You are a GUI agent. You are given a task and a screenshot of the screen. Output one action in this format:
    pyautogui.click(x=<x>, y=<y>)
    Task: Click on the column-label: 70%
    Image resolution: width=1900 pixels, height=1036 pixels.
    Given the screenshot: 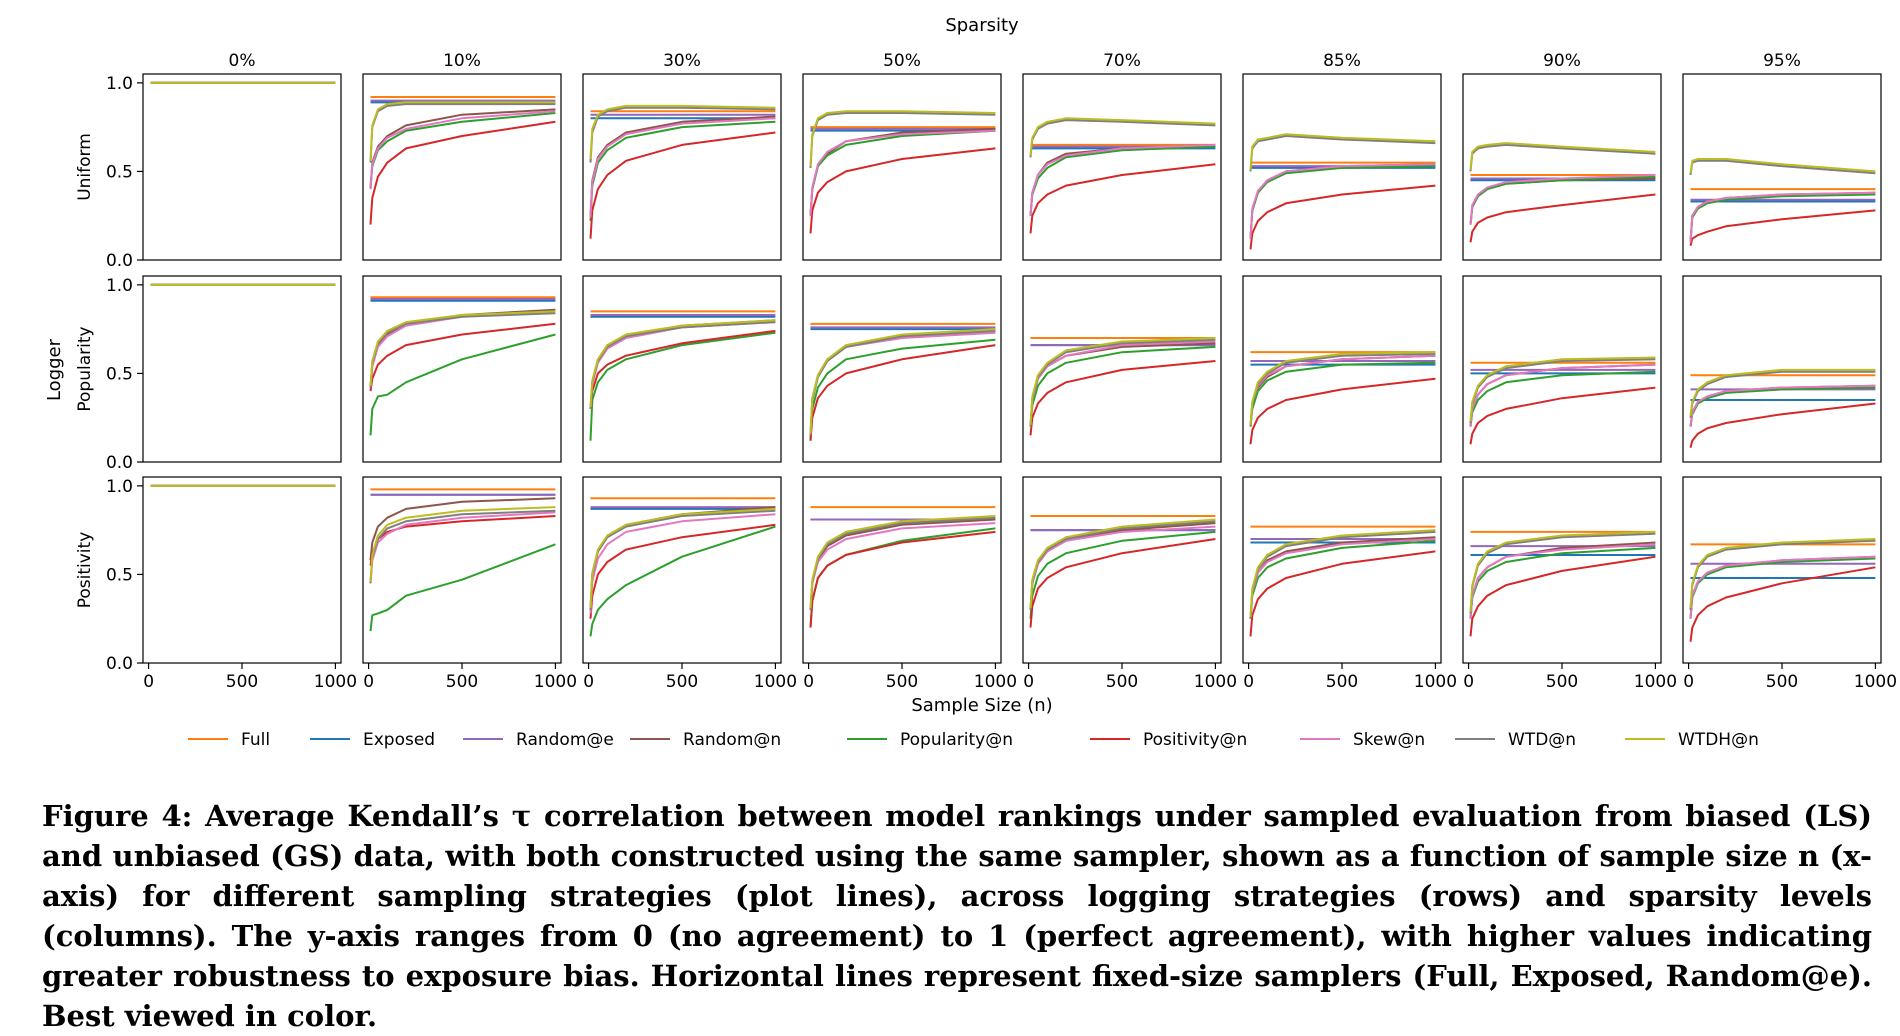 What is the action you would take?
    pyautogui.click(x=1122, y=61)
    